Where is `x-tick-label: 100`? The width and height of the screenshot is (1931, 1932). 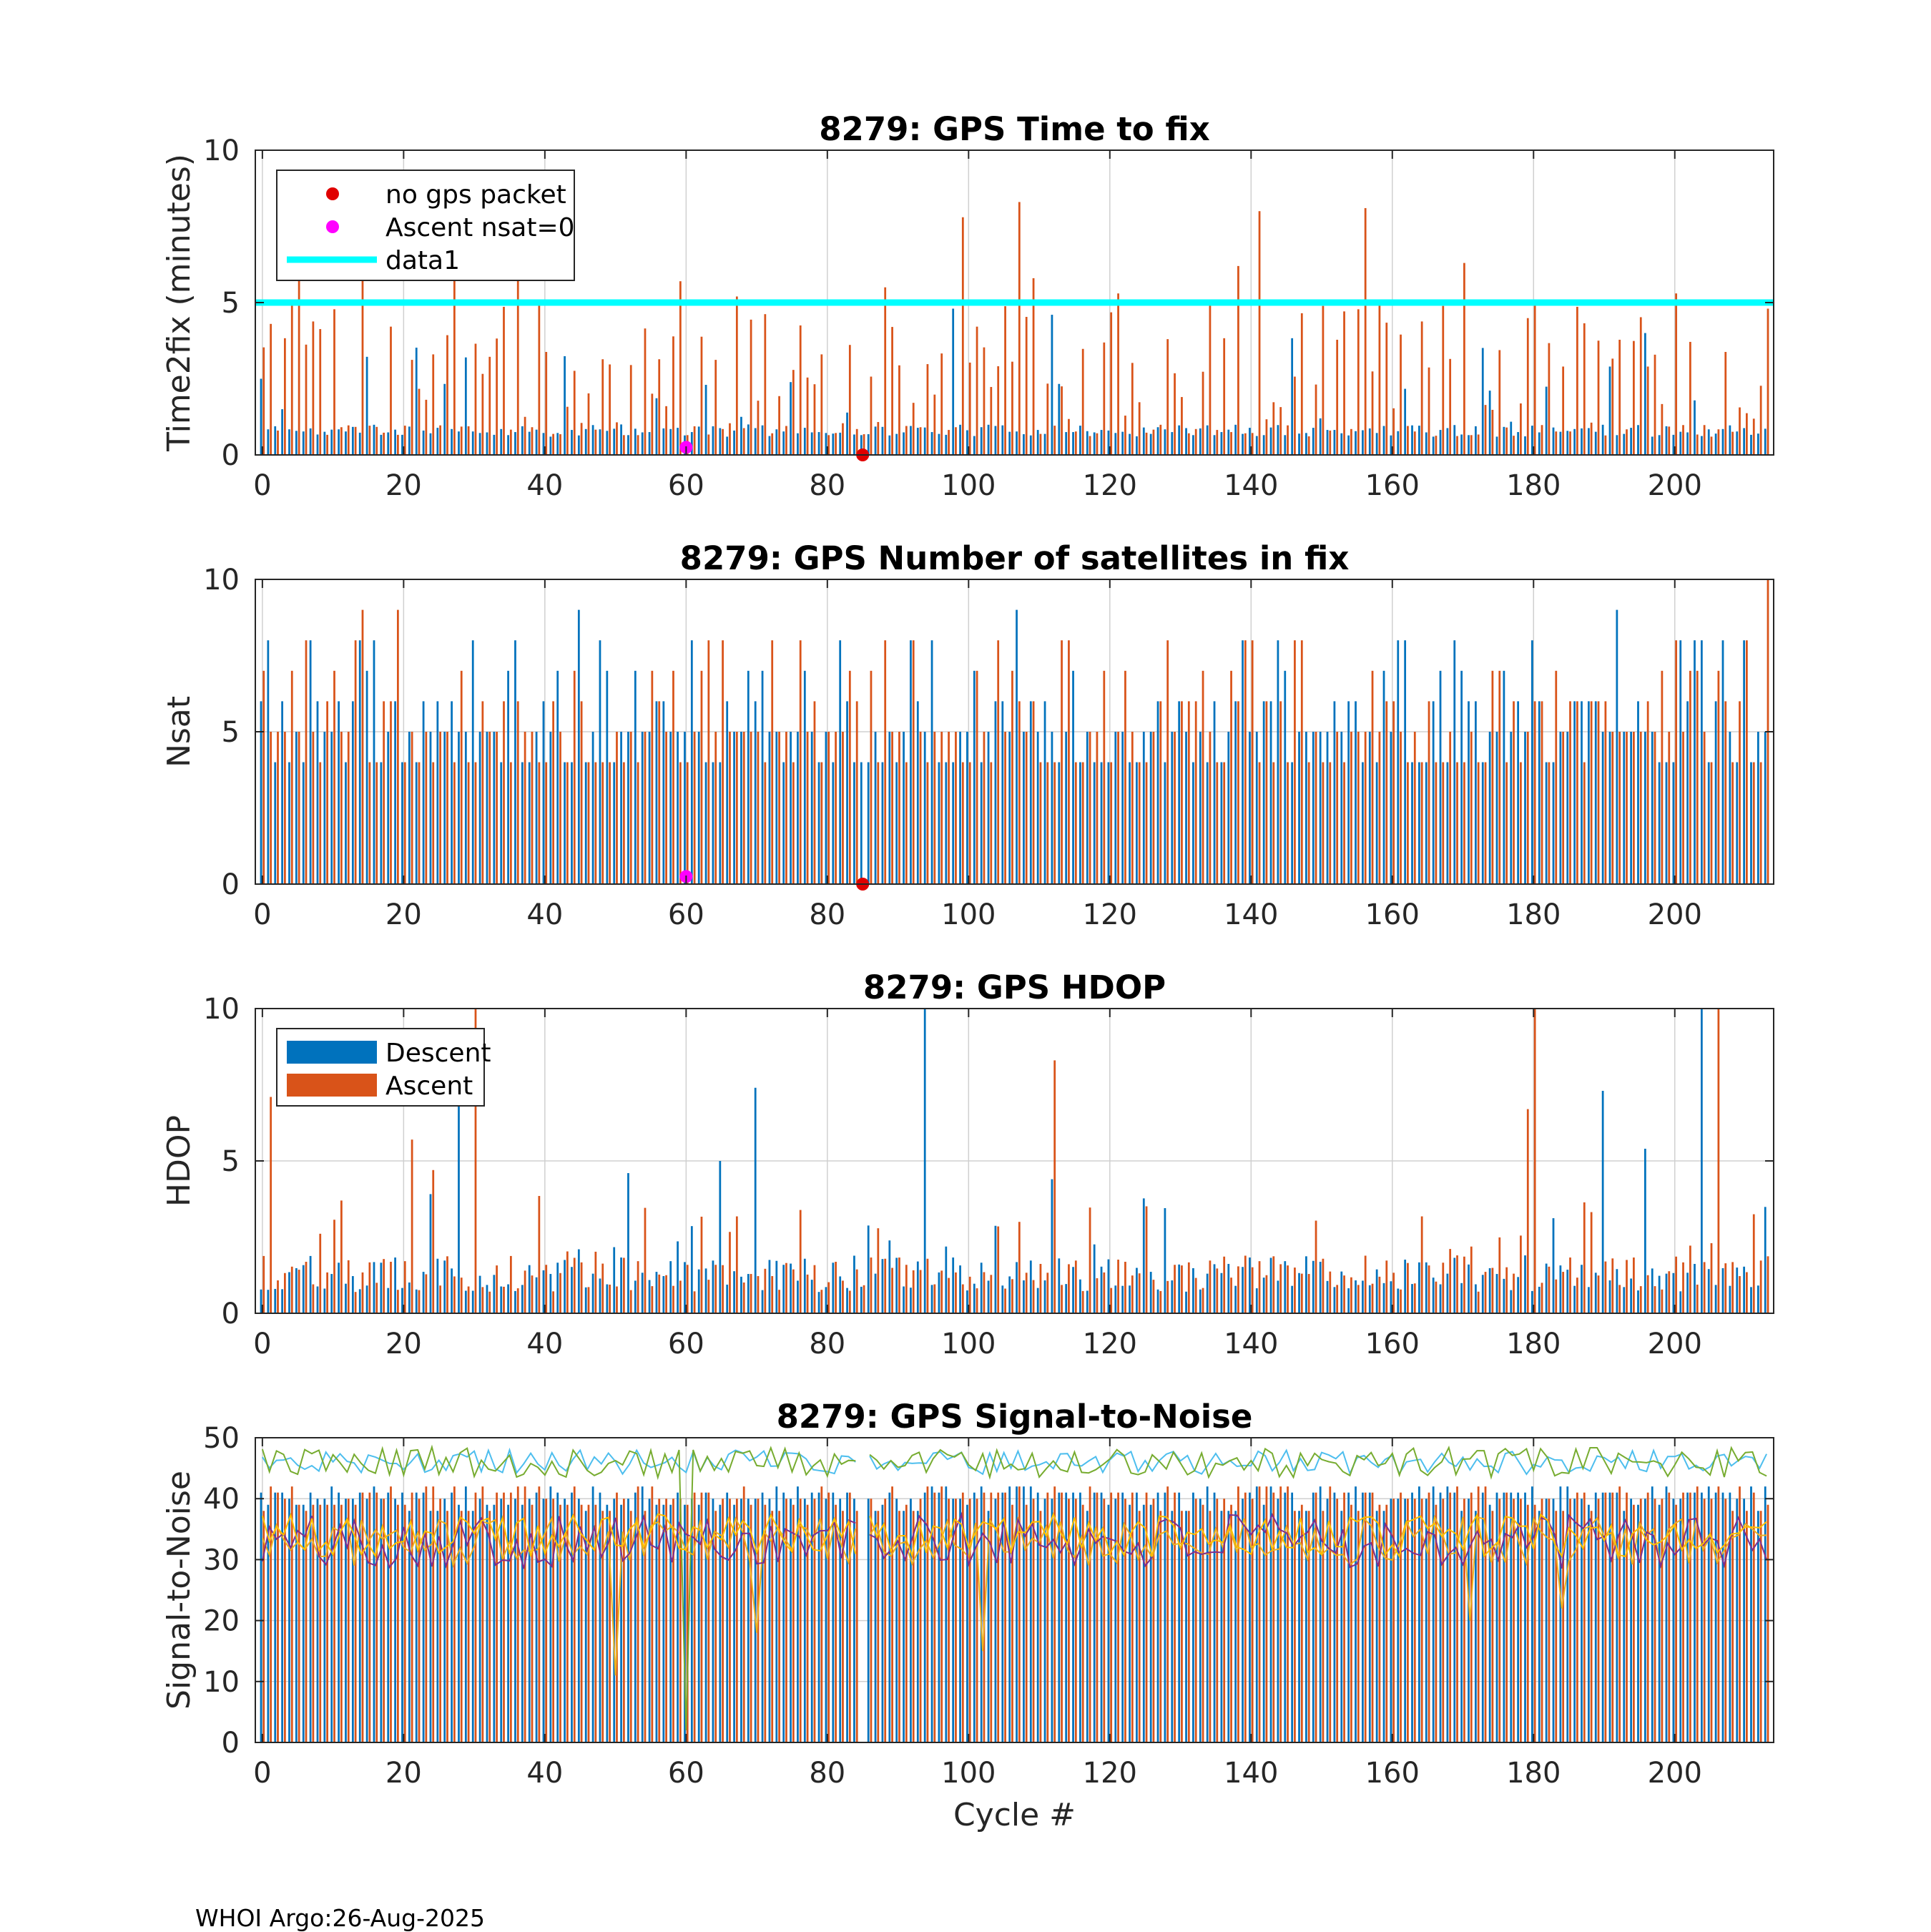
x-tick-label: 100 is located at coordinates (969, 1344).